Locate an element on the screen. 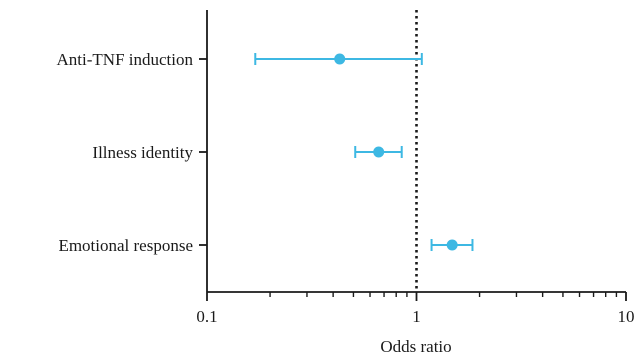 This screenshot has width=637, height=360. x-tick-label: 10 is located at coordinates (626, 316).